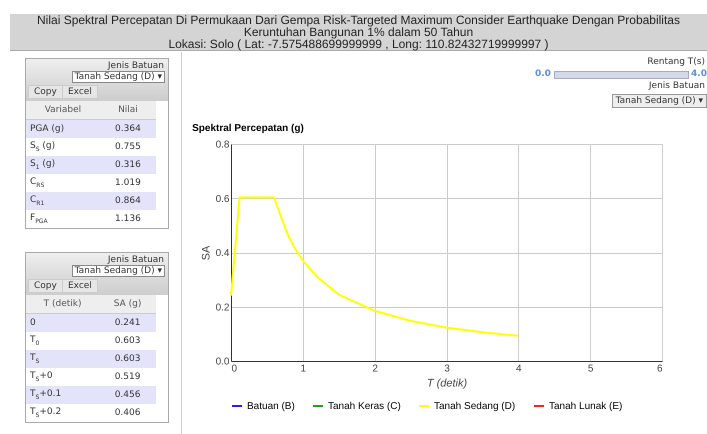 The height and width of the screenshot is (434, 707). What do you see at coordinates (206, 252) in the screenshot?
I see `y-axis-title: SA` at bounding box center [206, 252].